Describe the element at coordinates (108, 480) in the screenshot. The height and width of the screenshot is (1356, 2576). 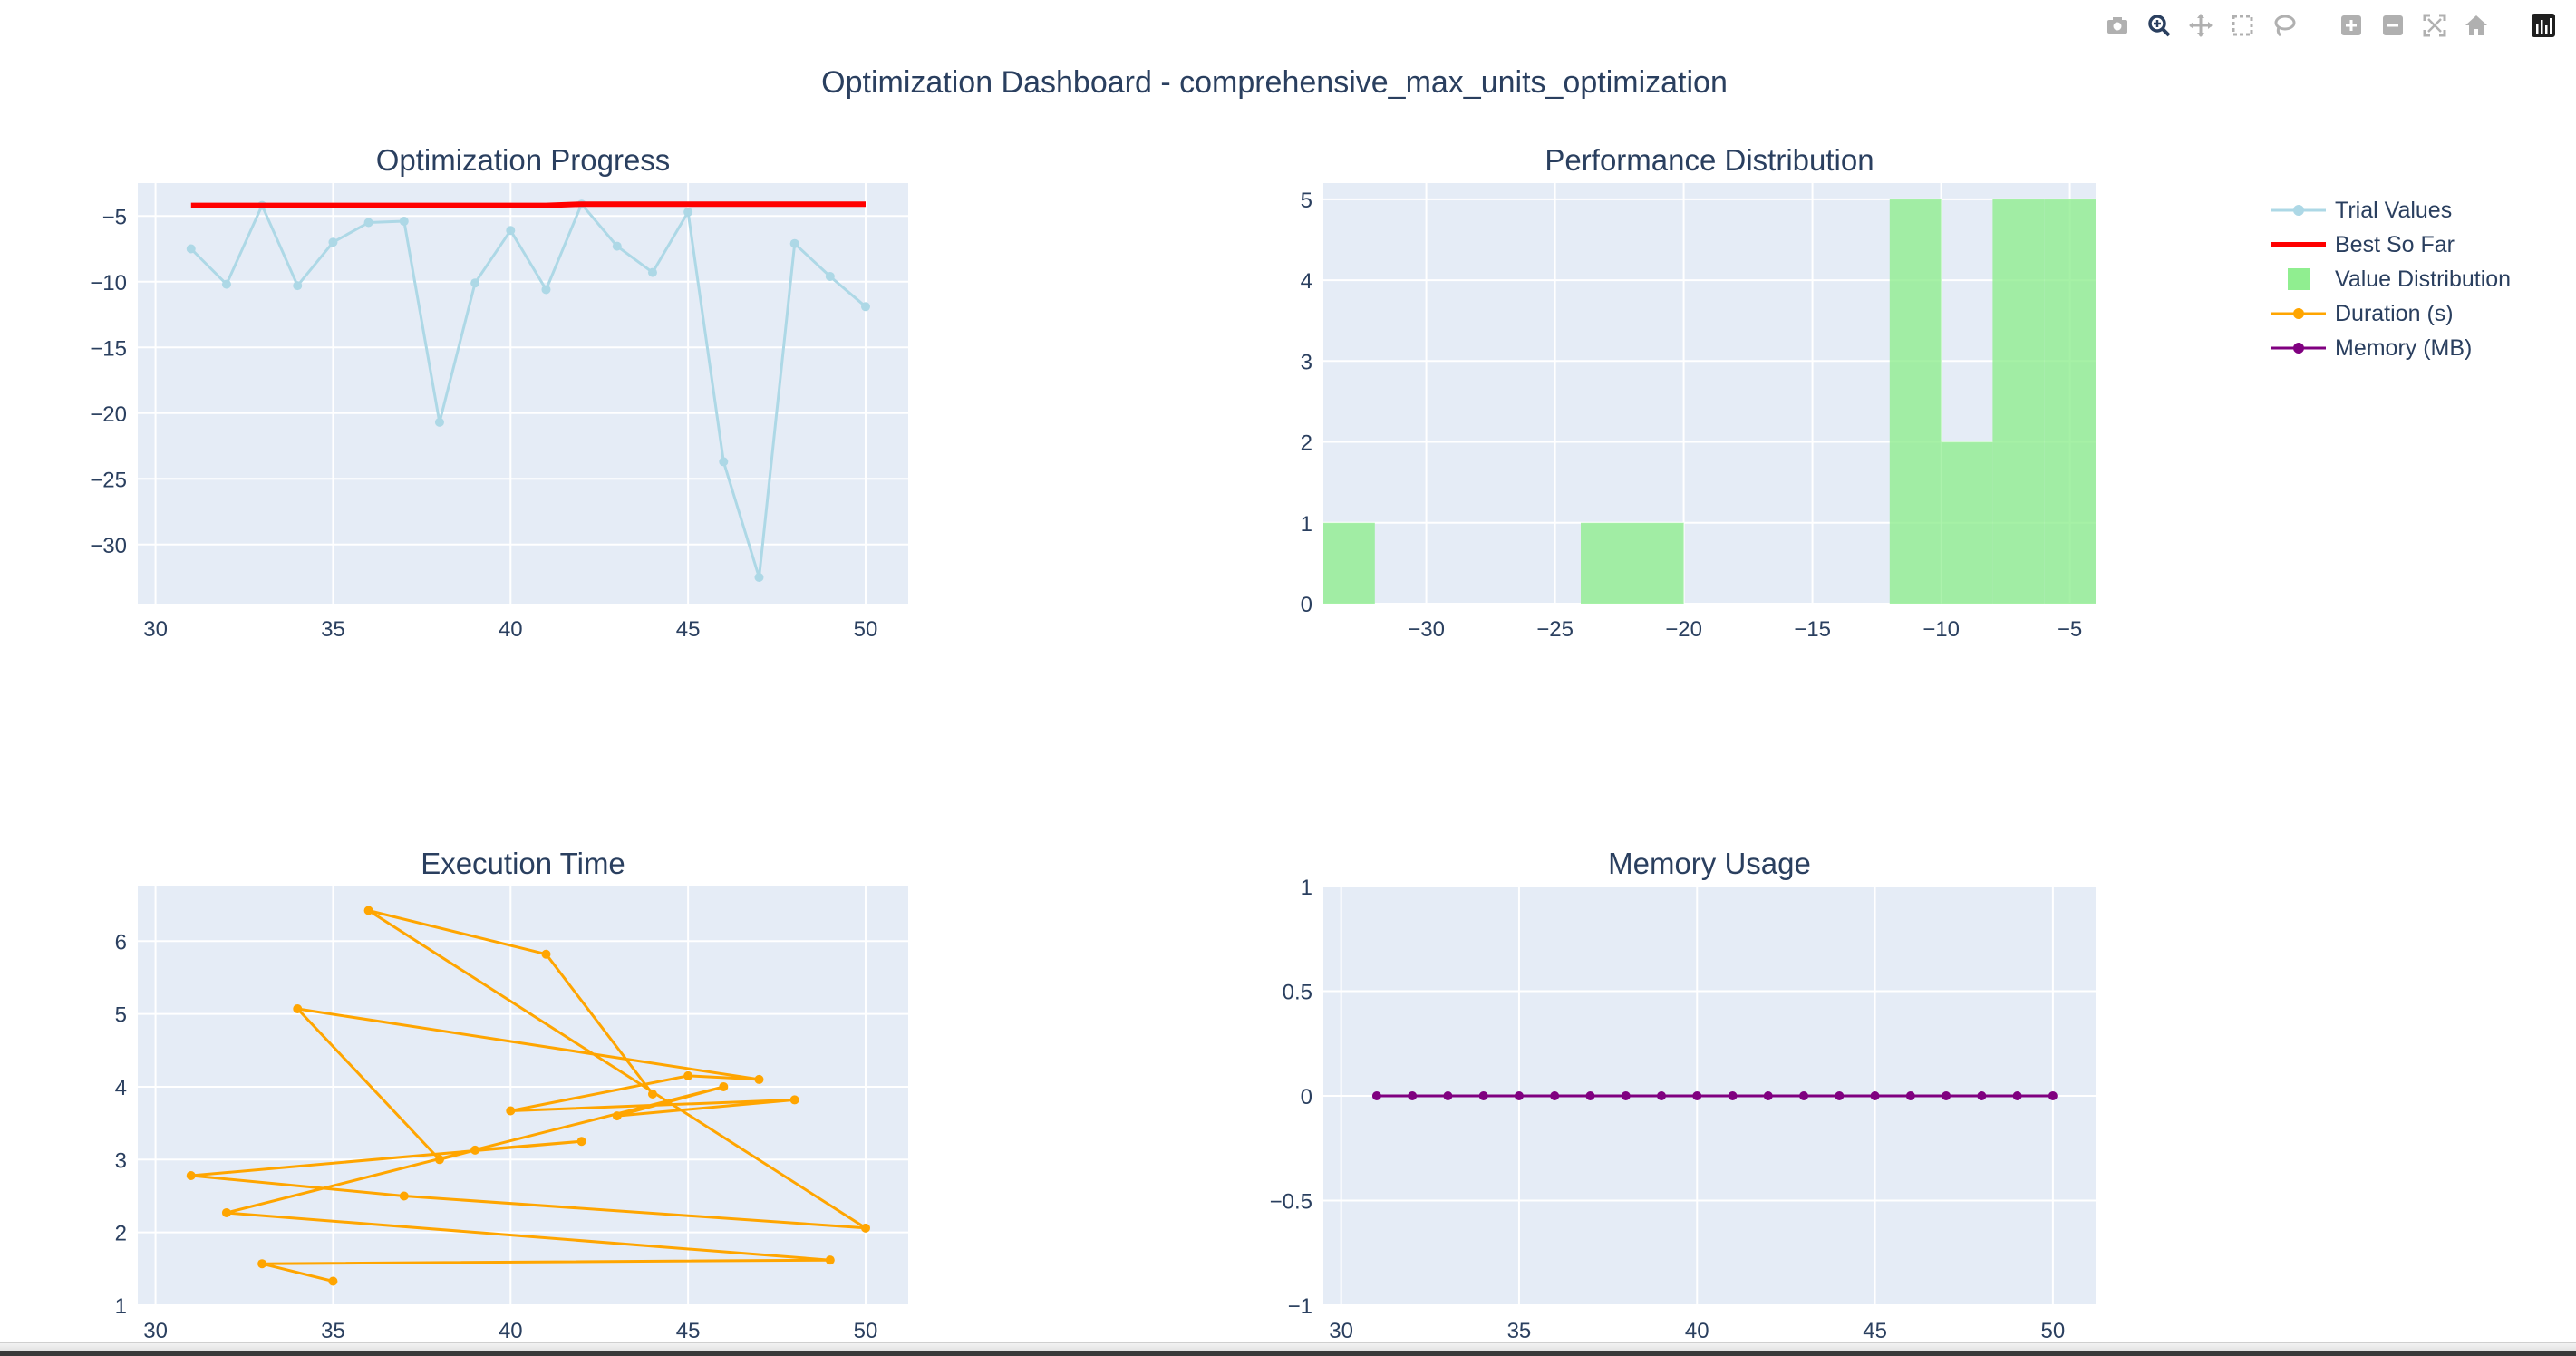
I see `y-tick-label: −25` at that location.